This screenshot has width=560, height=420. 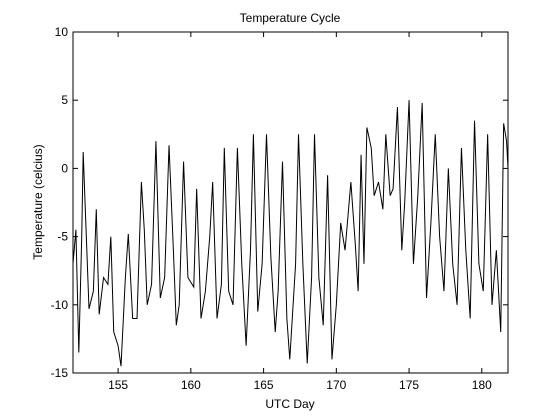 I want to click on chart-title: Temperature Cycle, so click(x=290, y=18).